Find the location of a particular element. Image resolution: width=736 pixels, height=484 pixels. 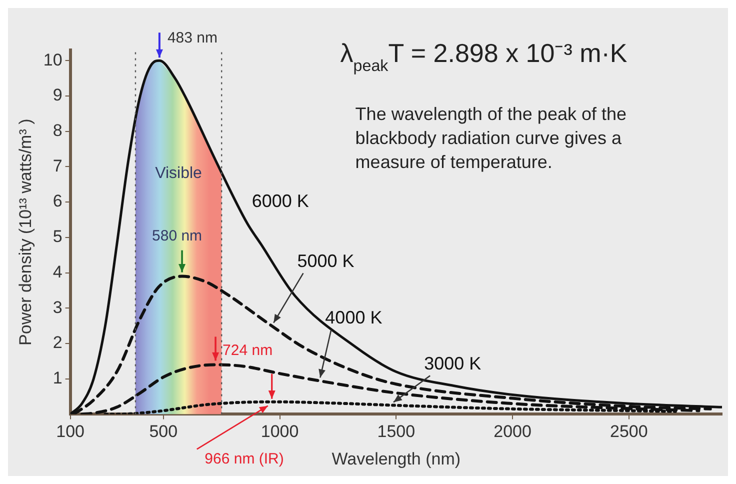

x-tick-label: 1500 is located at coordinates (396, 432).